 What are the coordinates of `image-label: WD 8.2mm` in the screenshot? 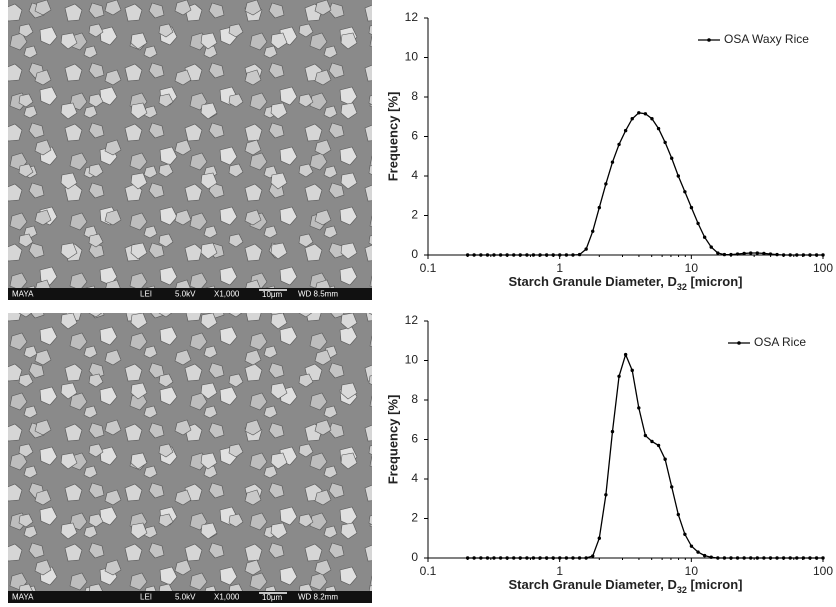 It's located at (318, 597).